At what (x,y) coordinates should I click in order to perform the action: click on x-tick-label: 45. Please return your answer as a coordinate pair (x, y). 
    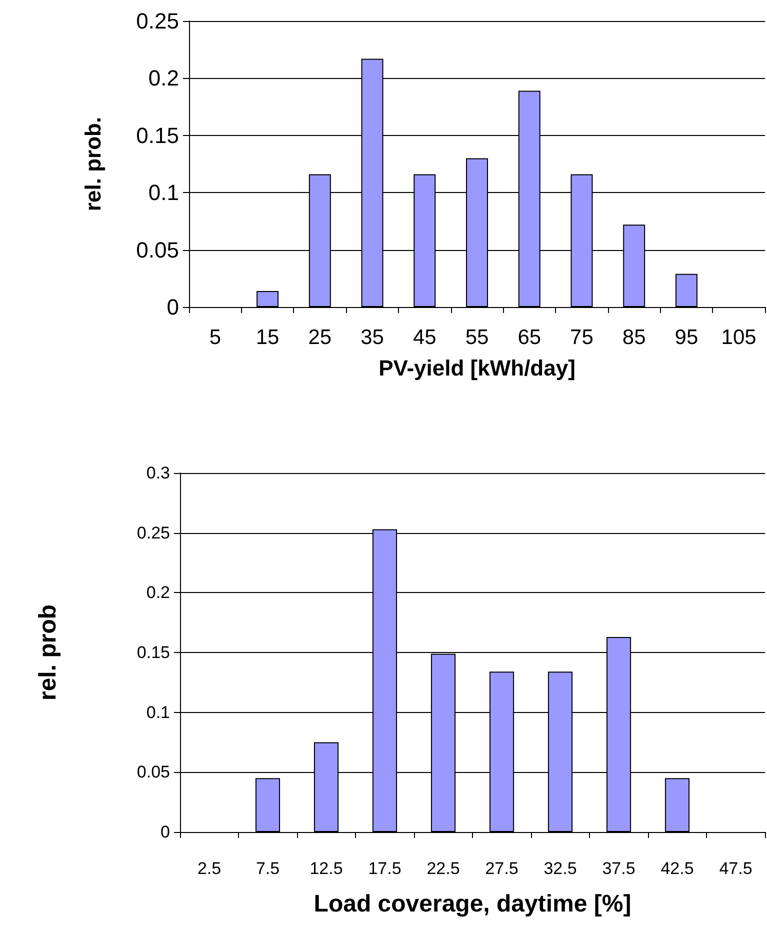
    Looking at the image, I should click on (424, 337).